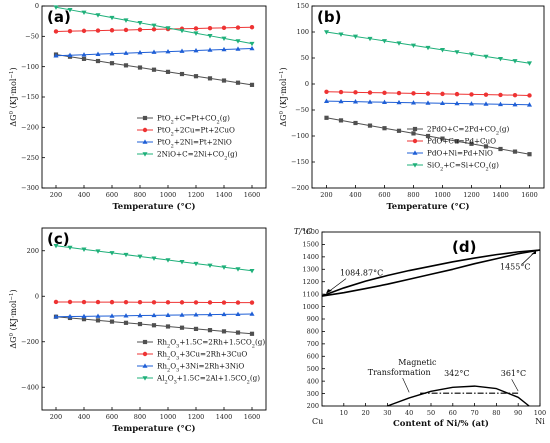 This screenshot has width=550, height=443. I want to click on x-tick-label: 80, so click(496, 413).